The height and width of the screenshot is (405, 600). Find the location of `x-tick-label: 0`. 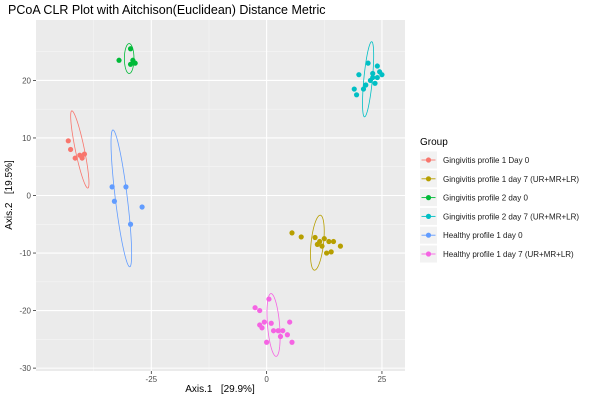

x-tick-label: 0 is located at coordinates (266, 379).